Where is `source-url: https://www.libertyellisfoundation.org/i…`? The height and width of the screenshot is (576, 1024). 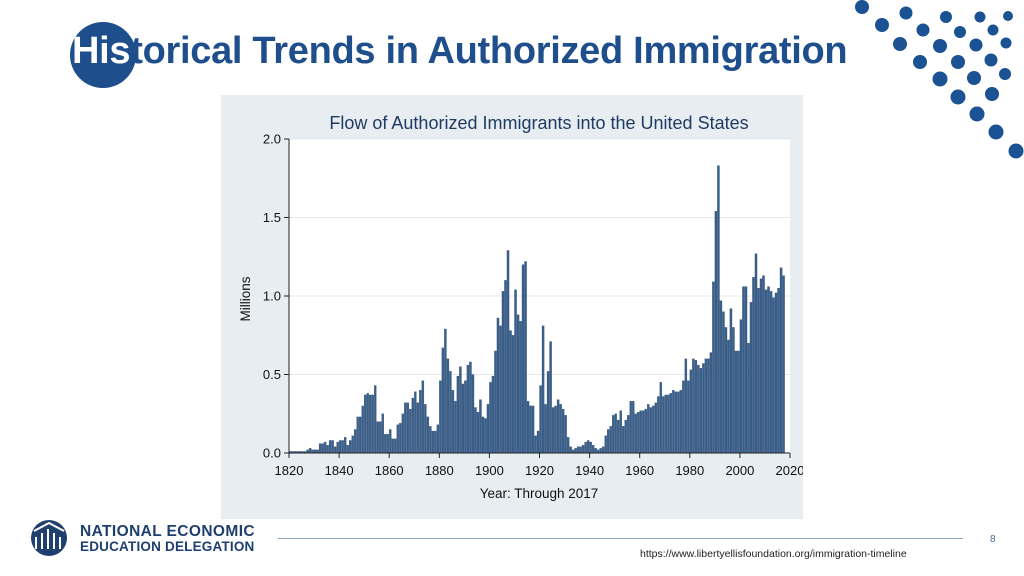 source-url: https://www.libertyellisfoundation.org/i… is located at coordinates (773, 554).